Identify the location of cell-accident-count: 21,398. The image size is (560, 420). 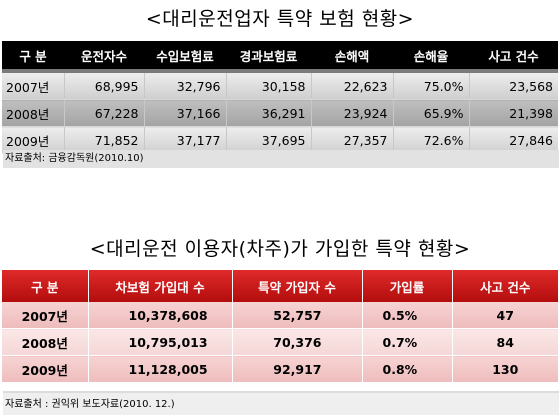
(513, 113).